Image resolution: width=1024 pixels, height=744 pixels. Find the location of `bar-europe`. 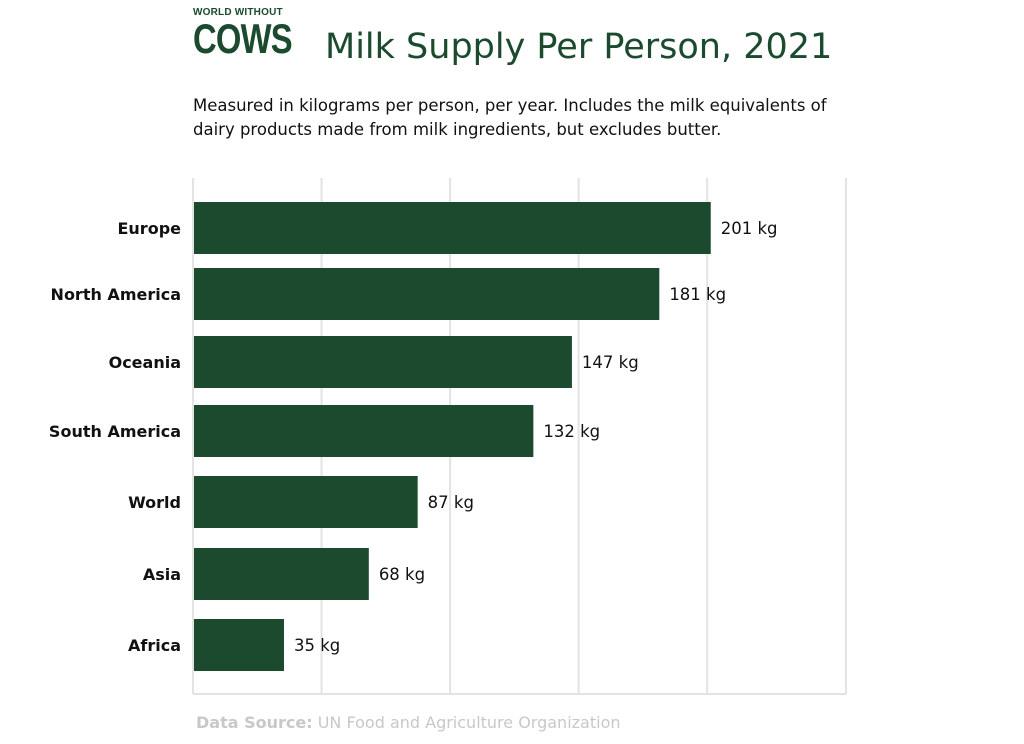

bar-europe is located at coordinates (452, 228).